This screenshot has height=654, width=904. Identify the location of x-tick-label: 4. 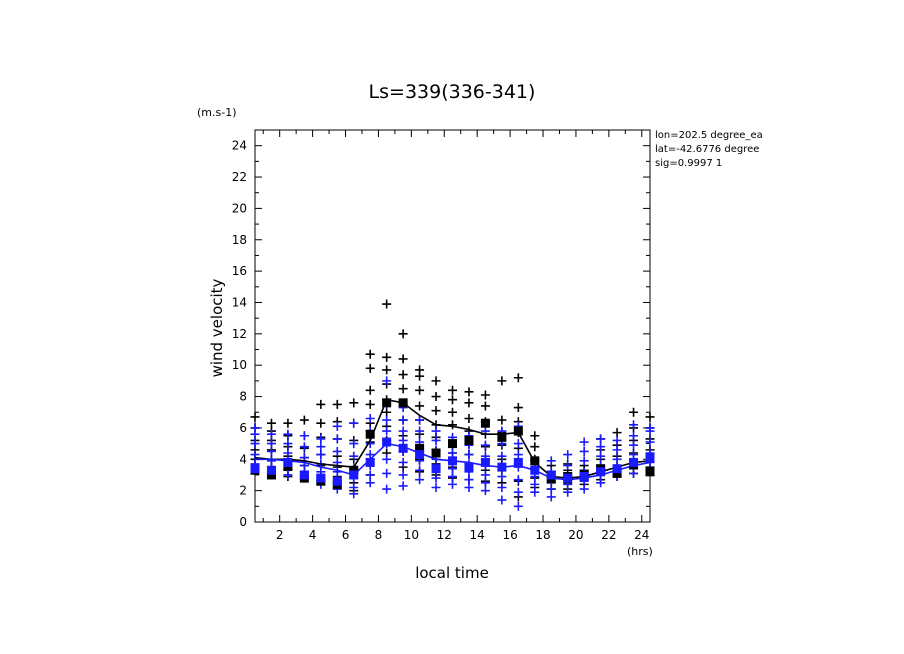
(313, 535).